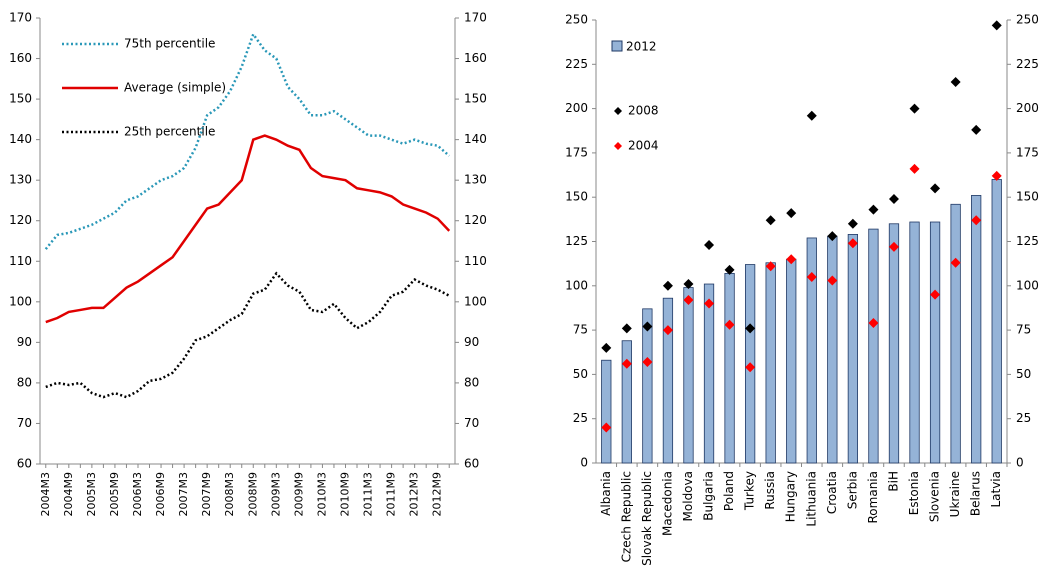 The image size is (1047, 575). I want to click on y2-tick-label: 50, so click(1023, 374).